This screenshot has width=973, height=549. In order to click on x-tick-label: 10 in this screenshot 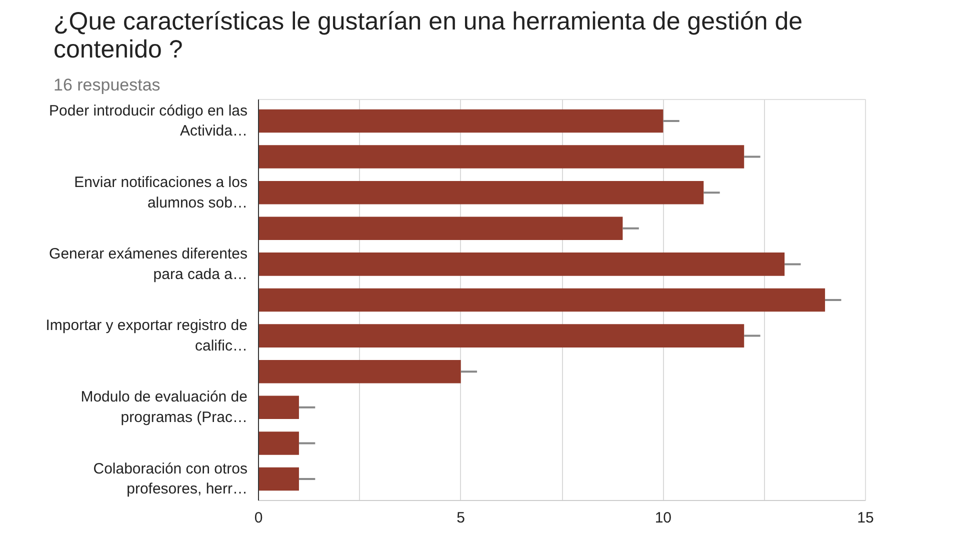, I will do `click(663, 518)`.